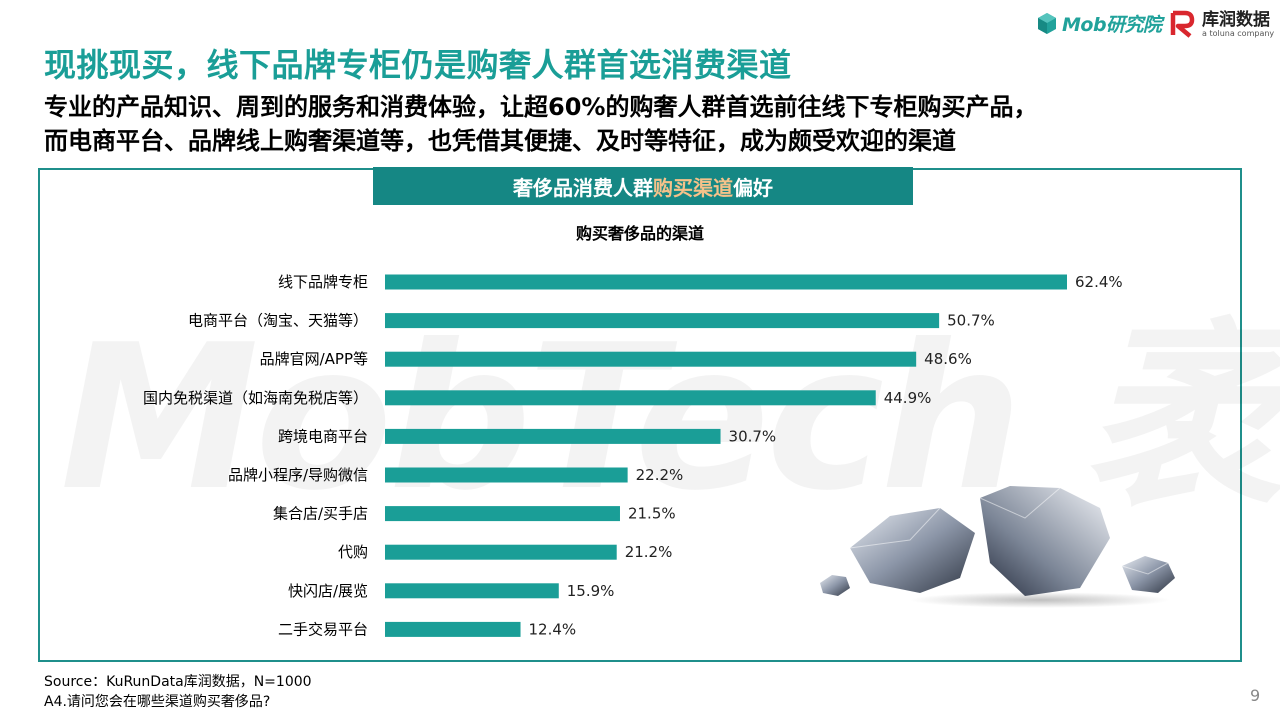  I want to click on category-label: 品牌官网/APP等, so click(314, 359).